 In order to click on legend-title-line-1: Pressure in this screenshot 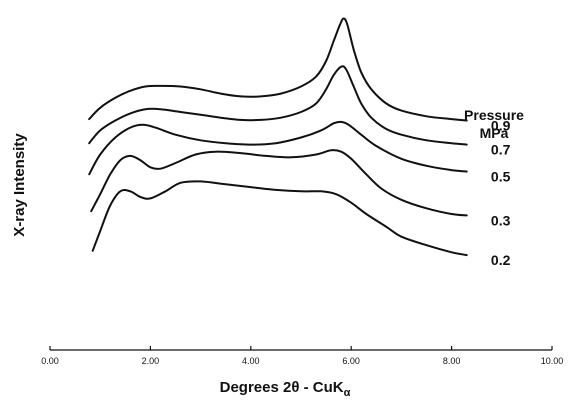, I will do `click(494, 115)`.